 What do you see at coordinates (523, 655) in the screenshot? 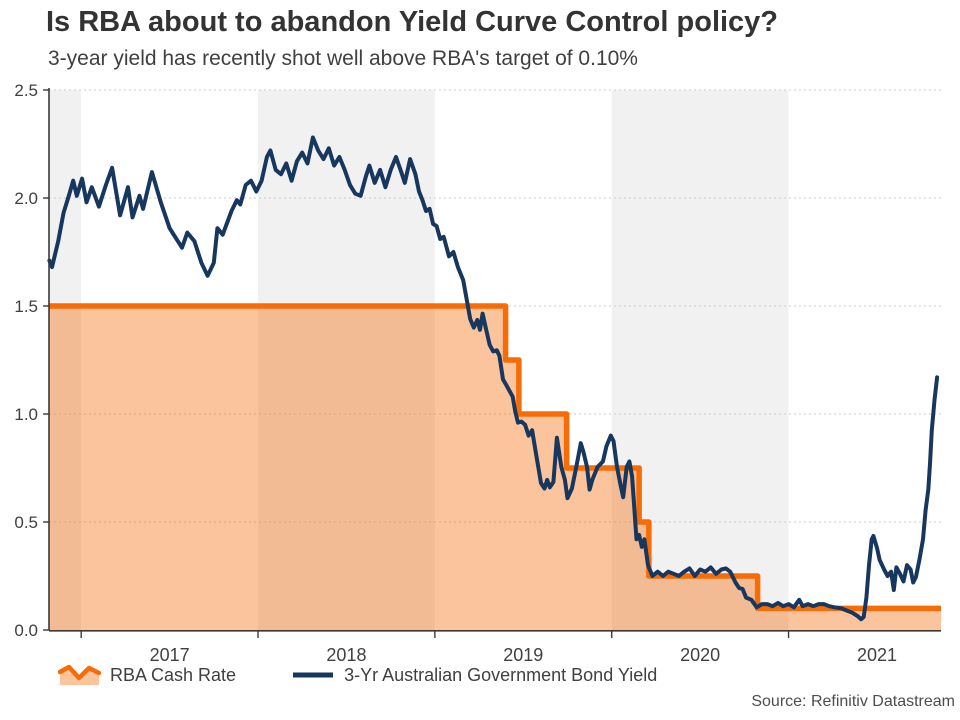
I see `x-axis-label: 2019` at bounding box center [523, 655].